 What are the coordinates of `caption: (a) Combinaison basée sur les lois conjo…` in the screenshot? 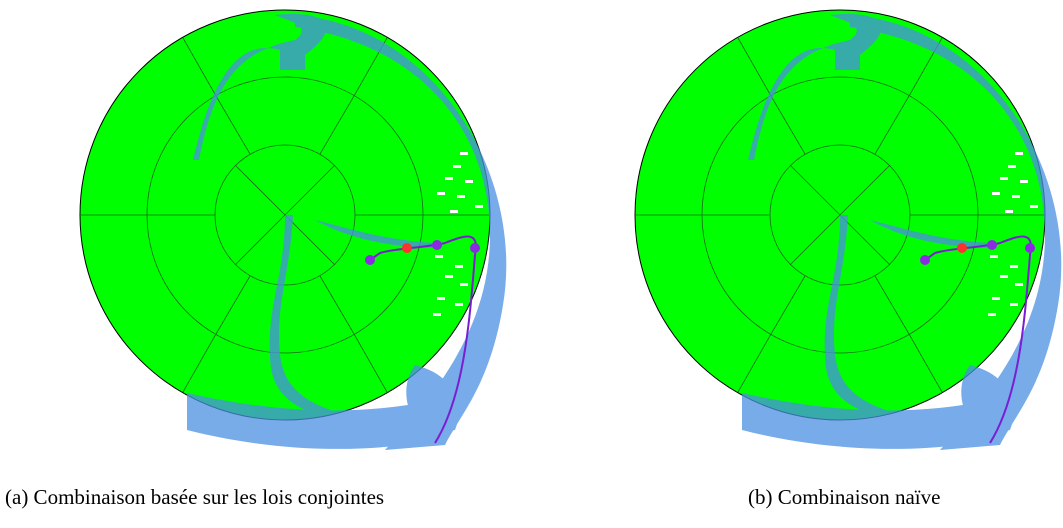 It's located at (194, 497).